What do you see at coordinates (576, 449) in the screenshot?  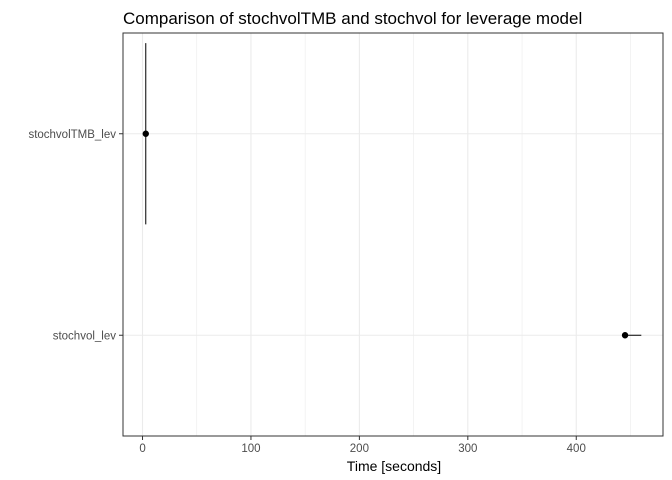 I see `x-tick-label: 400` at bounding box center [576, 449].